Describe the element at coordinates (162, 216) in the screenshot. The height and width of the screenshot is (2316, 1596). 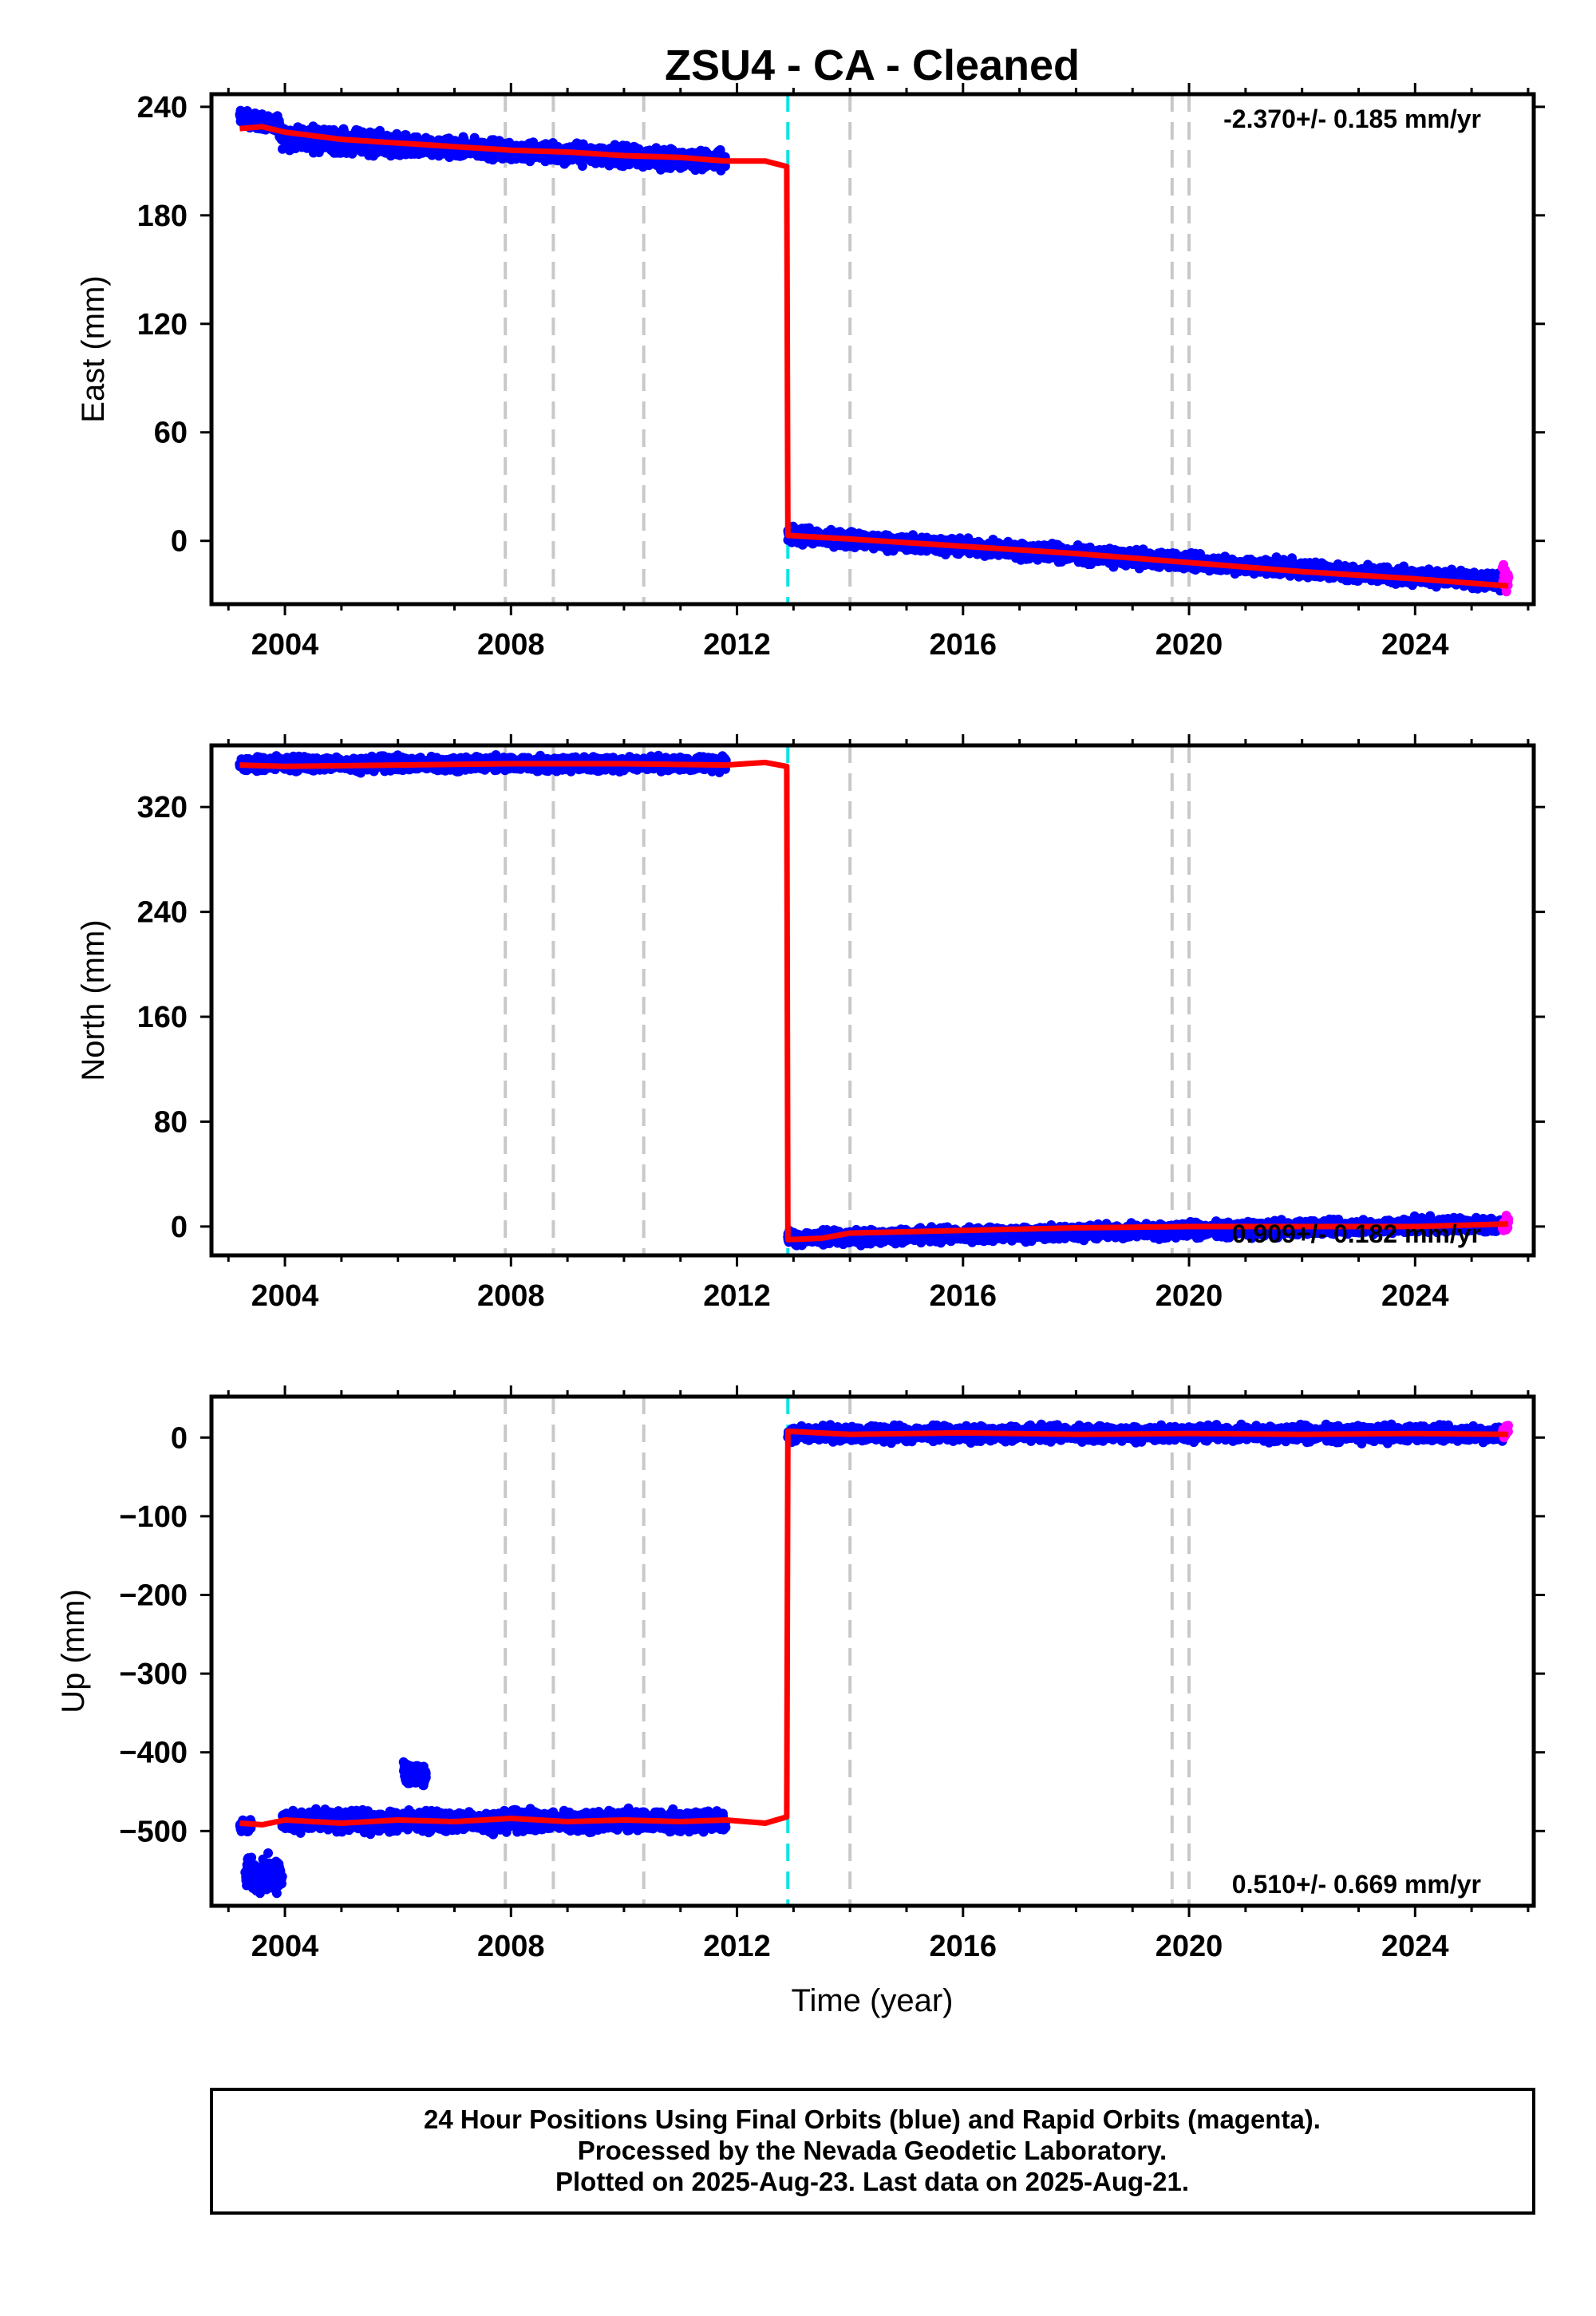
I see `y-tick-label: 180` at that location.